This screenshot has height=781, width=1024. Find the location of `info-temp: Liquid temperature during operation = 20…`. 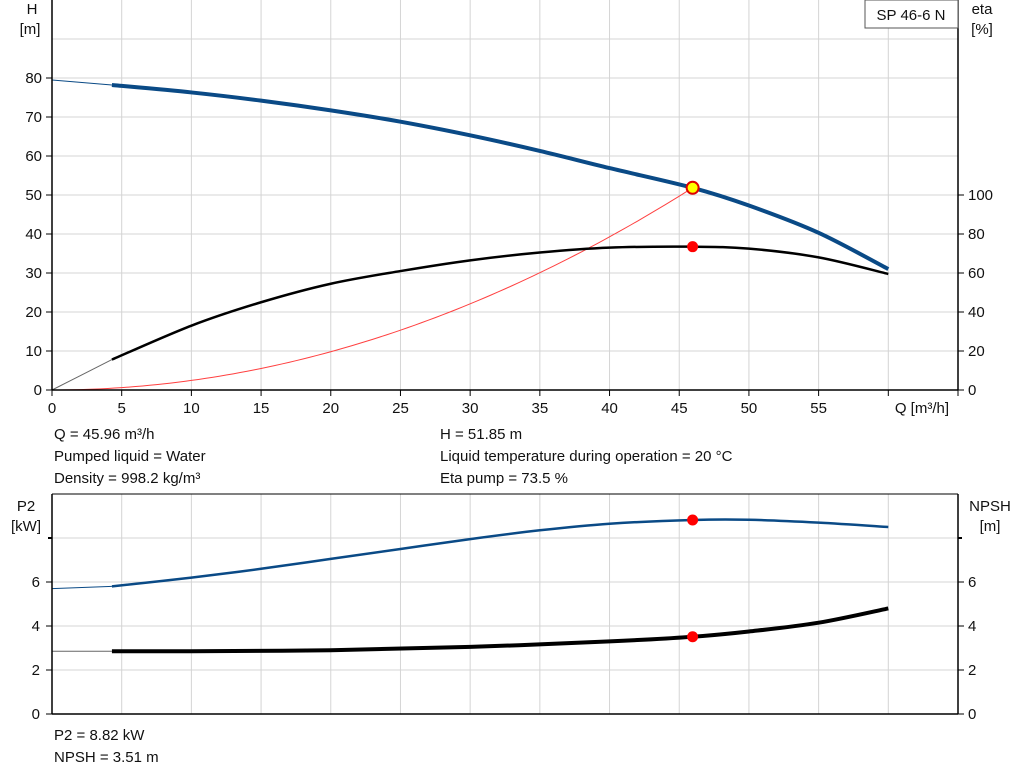

info-temp: Liquid temperature during operation = 20… is located at coordinates (586, 456).